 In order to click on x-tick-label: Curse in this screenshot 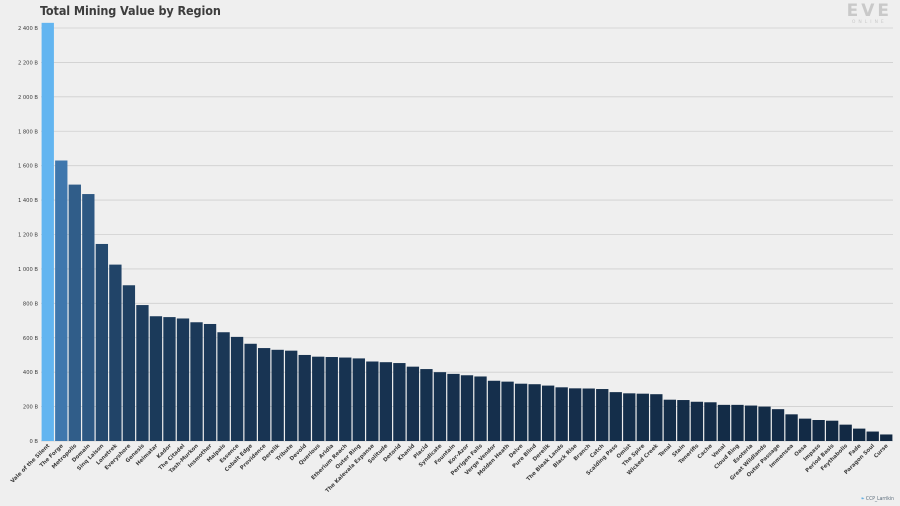, I will do `click(881, 451)`.